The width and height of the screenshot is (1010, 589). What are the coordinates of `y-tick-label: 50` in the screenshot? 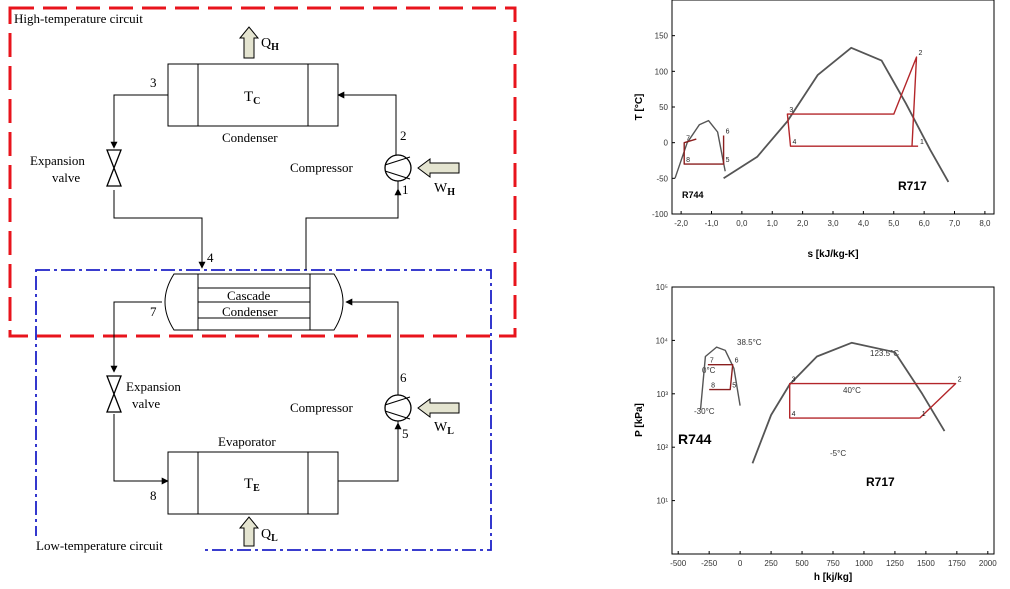 It's located at (663, 107).